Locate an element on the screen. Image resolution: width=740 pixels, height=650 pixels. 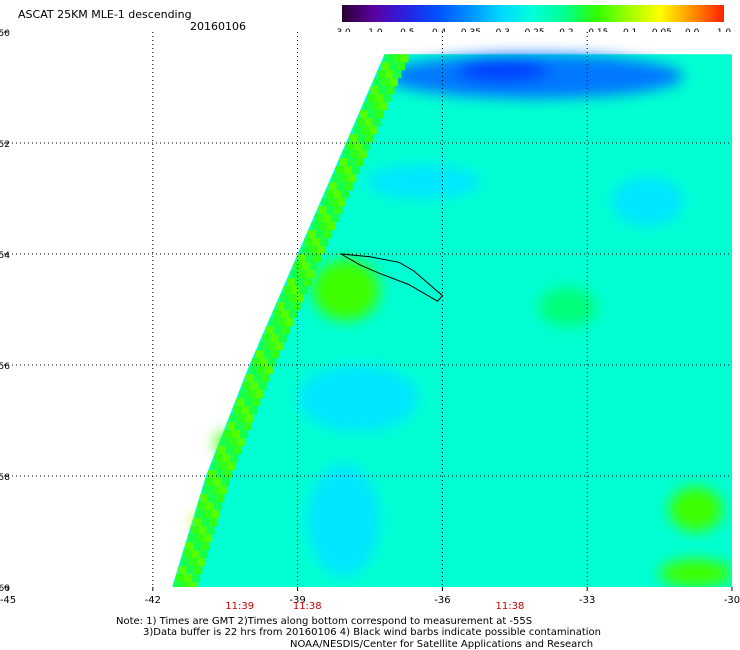
y-tick-label: -54 is located at coordinates (5, 256).